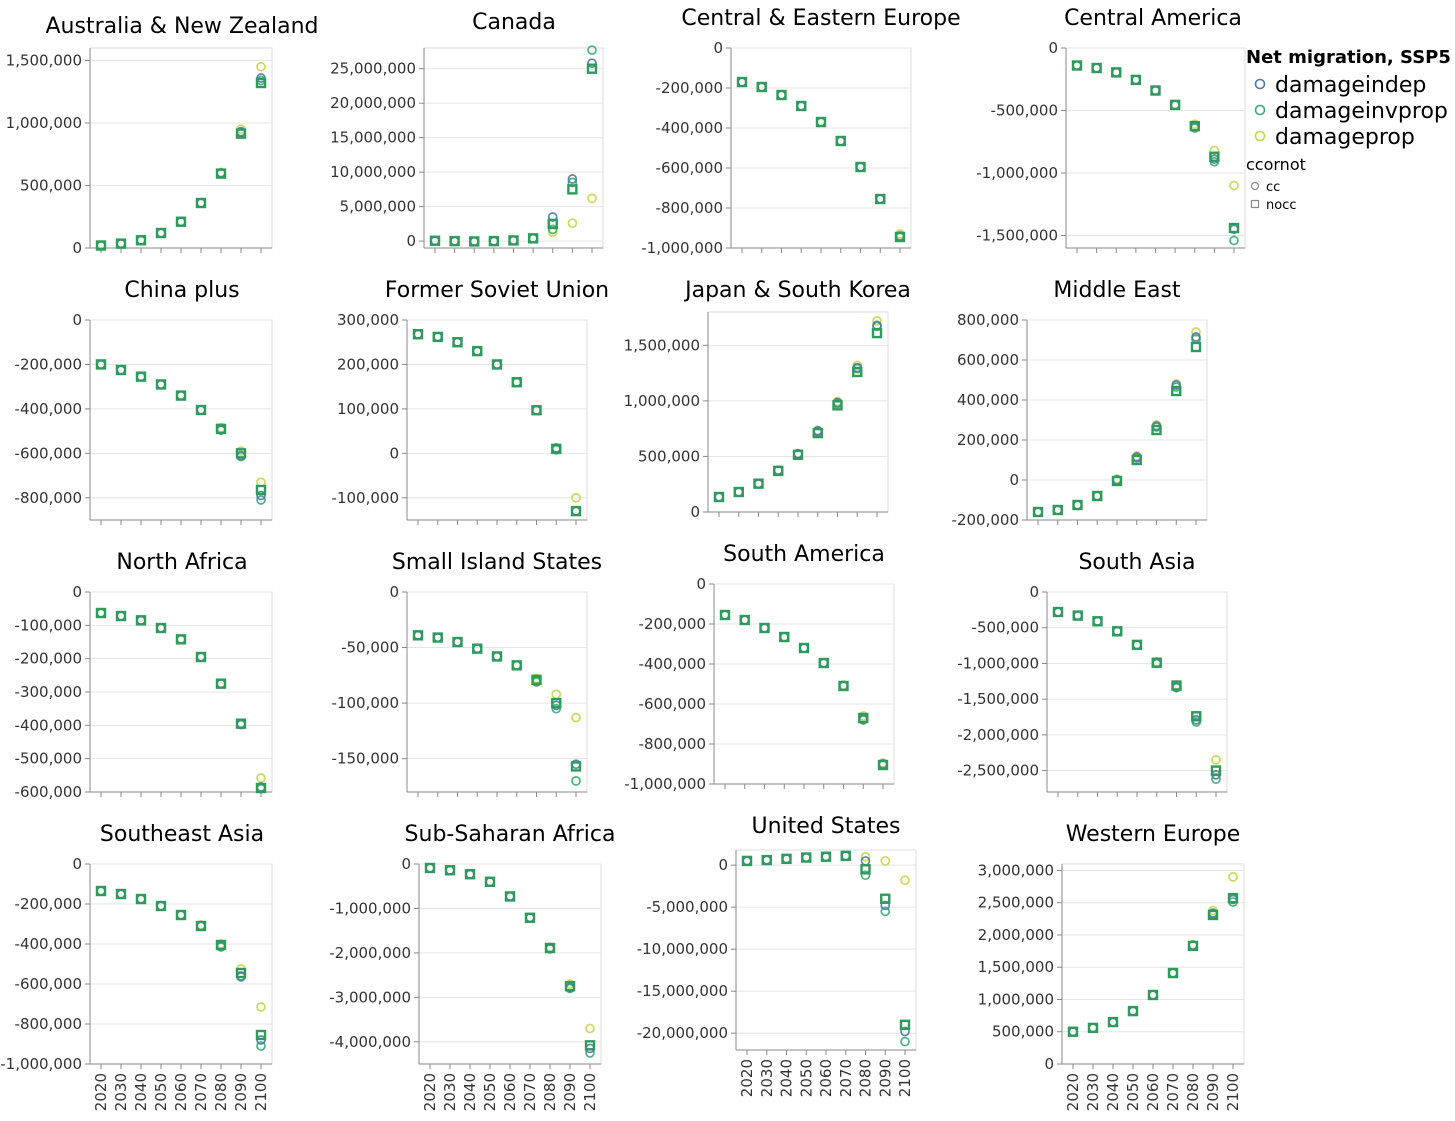 This screenshot has height=1121, width=1455. I want to click on y-tick-label: -500,000, so click(48, 759).